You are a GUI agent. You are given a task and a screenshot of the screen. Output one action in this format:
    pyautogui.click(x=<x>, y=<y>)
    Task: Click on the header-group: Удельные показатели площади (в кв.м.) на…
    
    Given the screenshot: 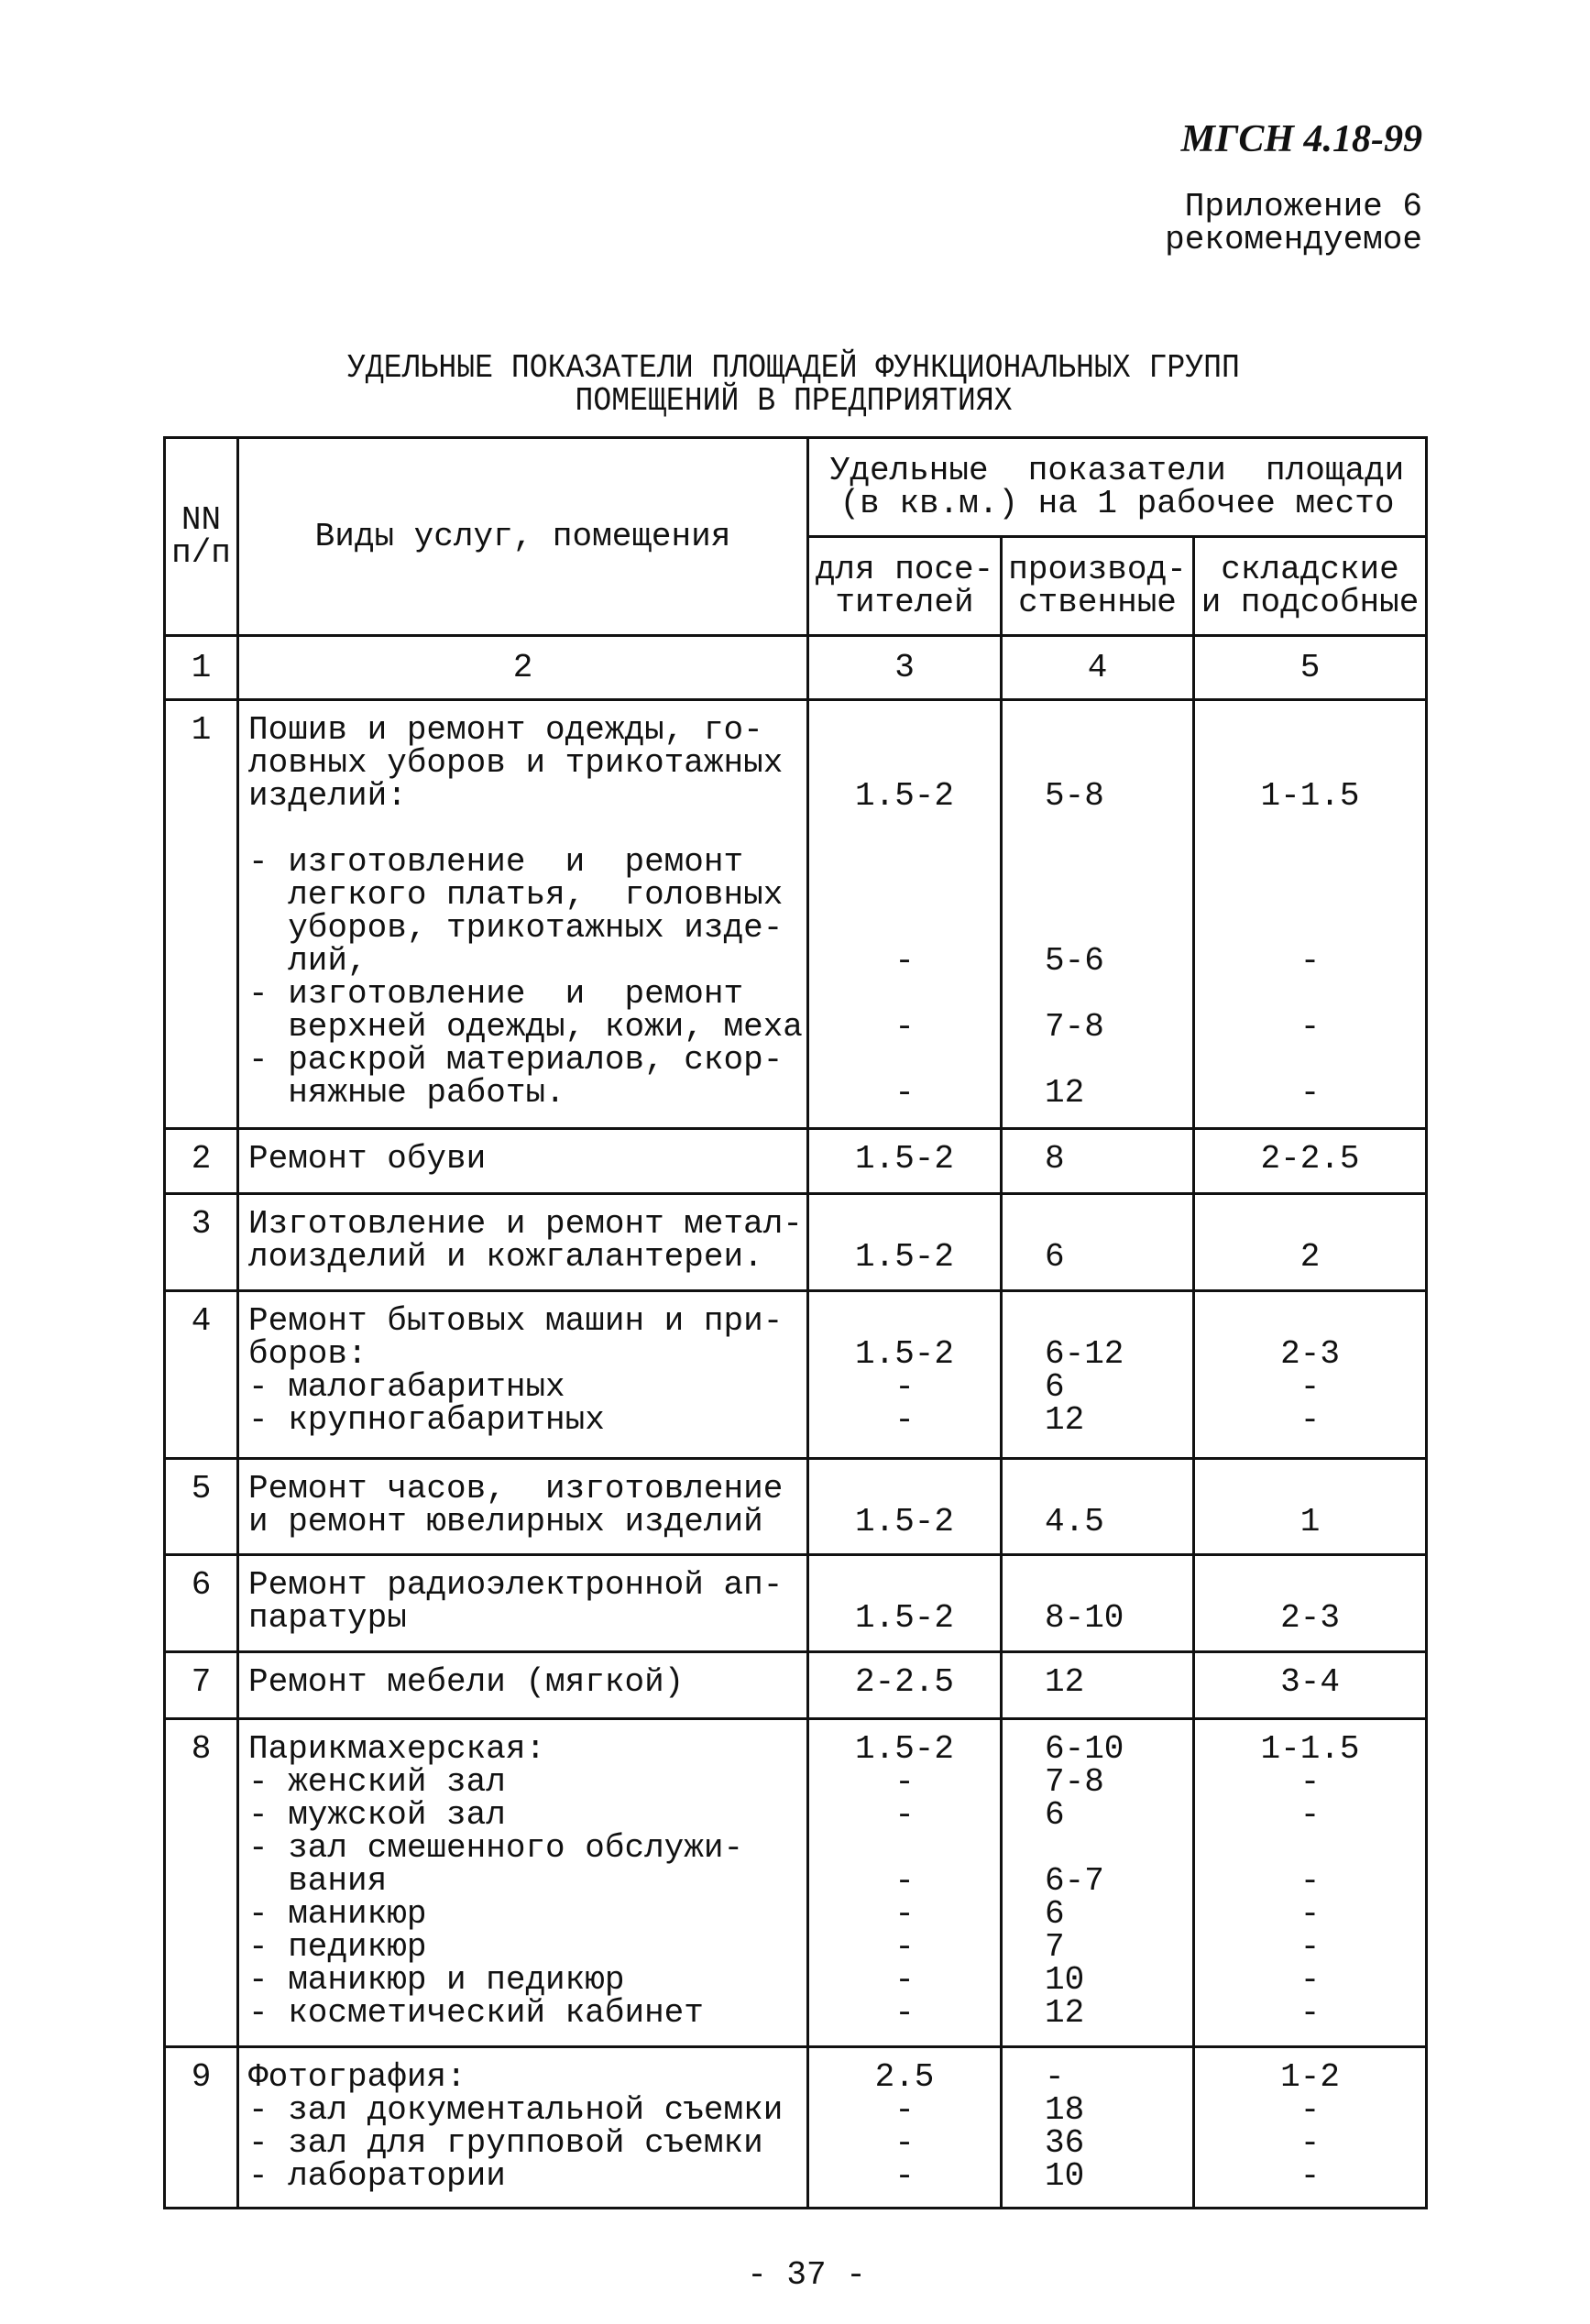 What is the action you would take?
    pyautogui.click(x=1117, y=487)
    